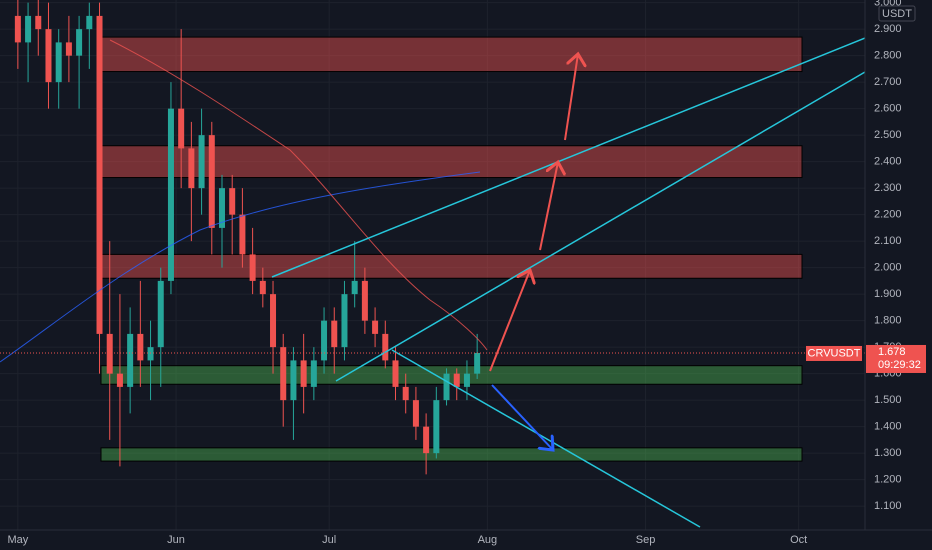 The width and height of the screenshot is (932, 550). I want to click on y-tick-label: 2.600, so click(888, 109).